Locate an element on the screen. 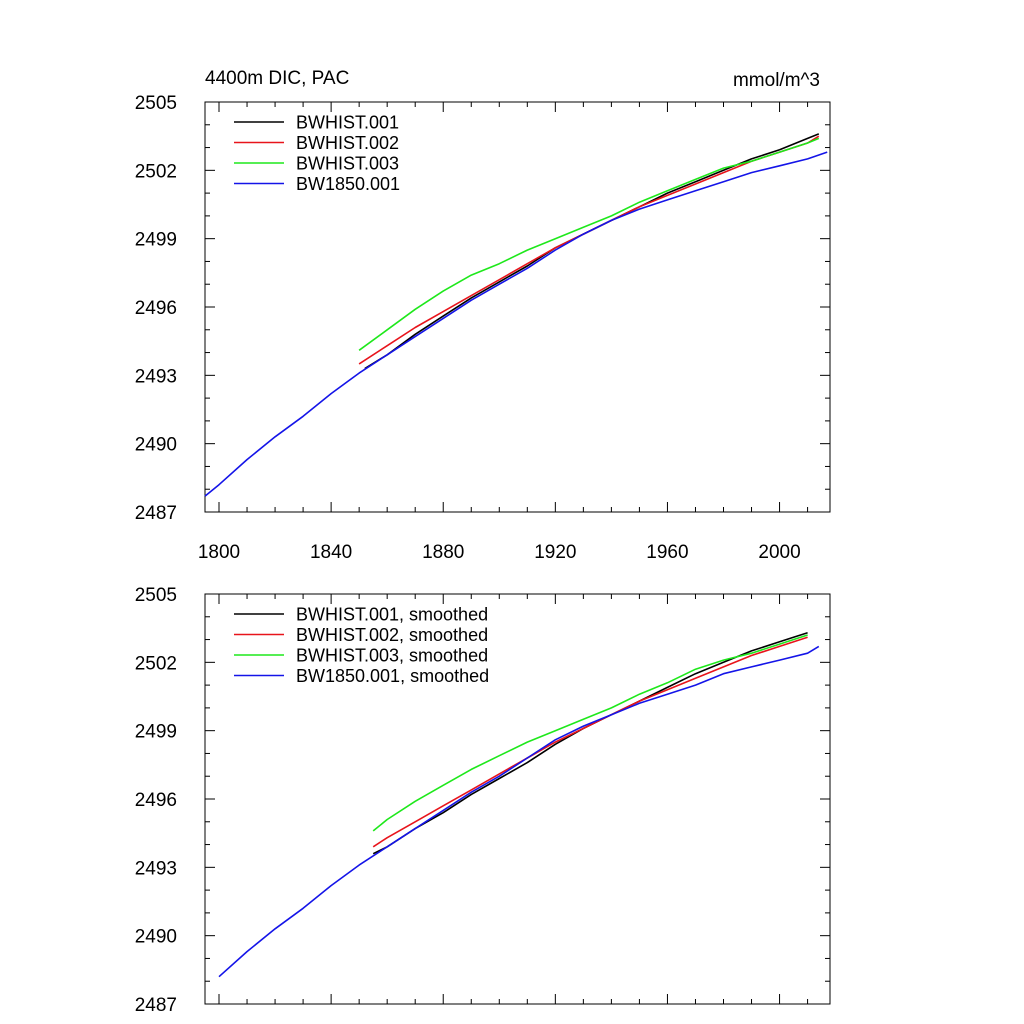 The width and height of the screenshot is (1024, 1024). legend-label: BWHIST.001, smoothed is located at coordinates (392, 615).